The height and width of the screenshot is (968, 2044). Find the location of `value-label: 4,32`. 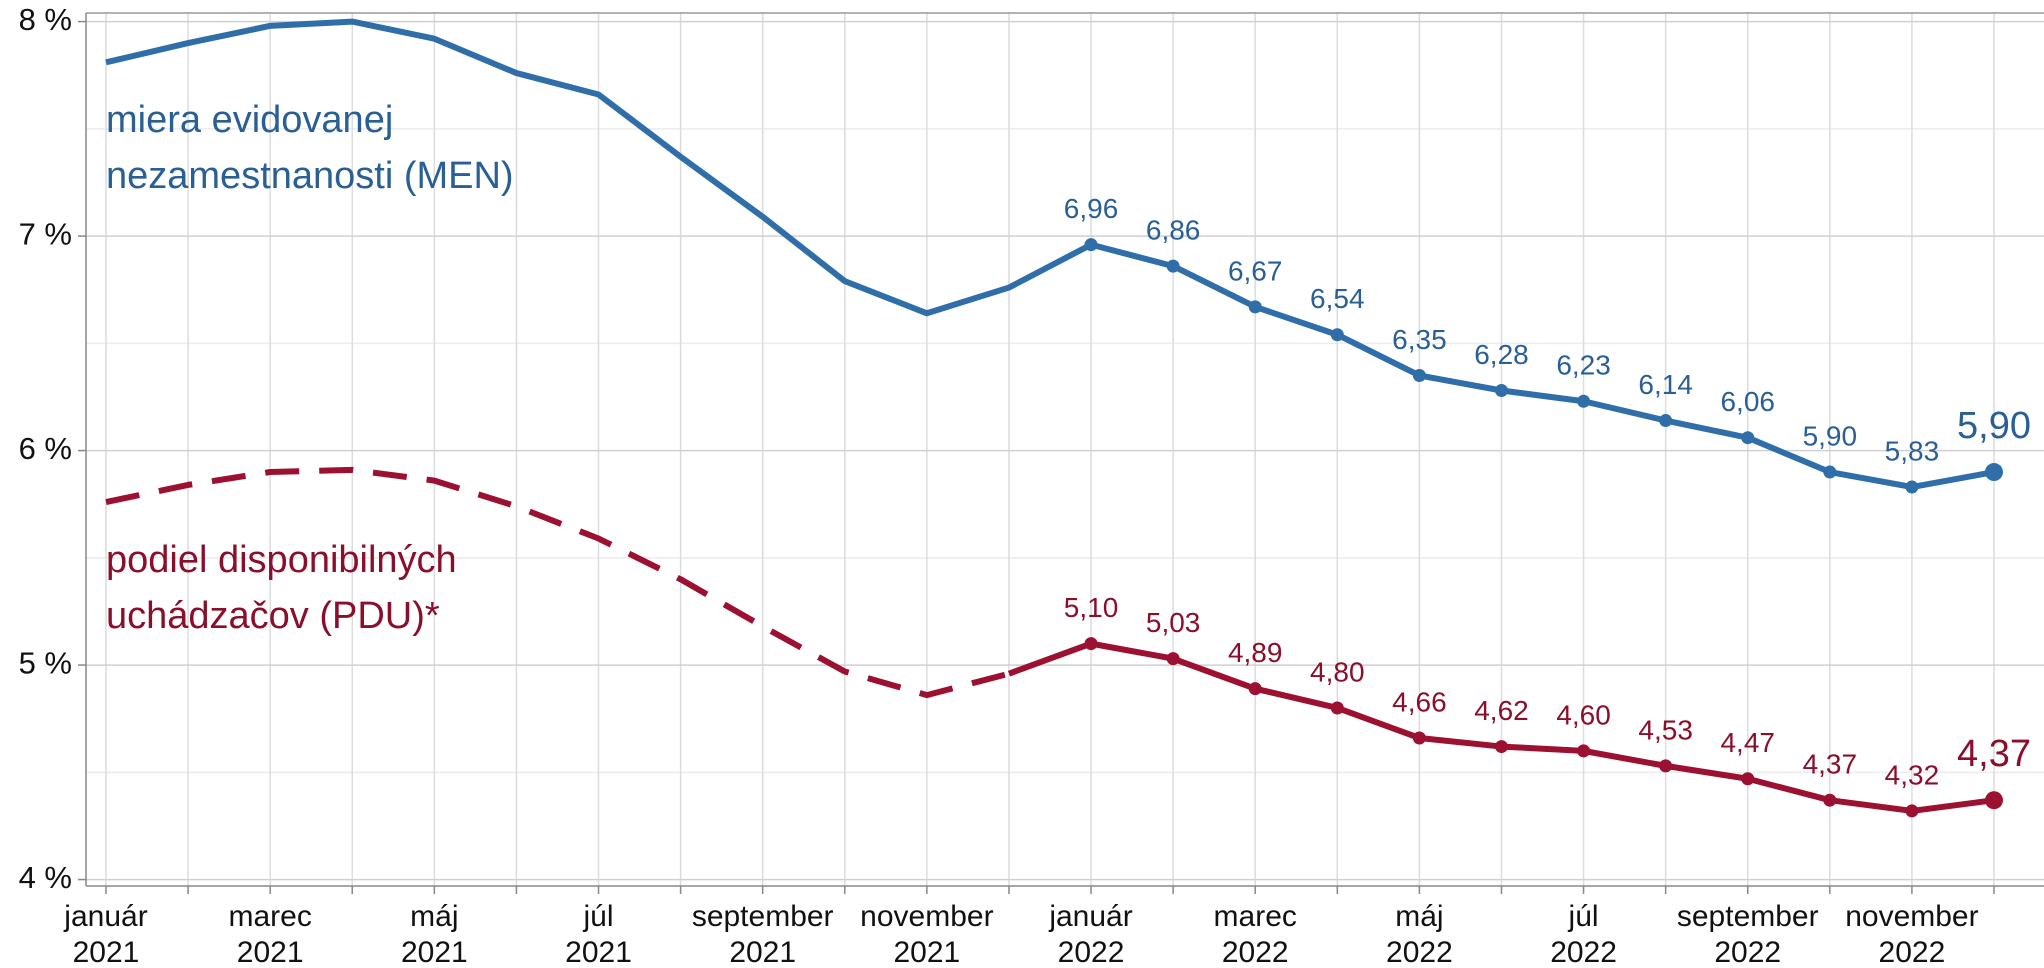

value-label: 4,32 is located at coordinates (1912, 774).